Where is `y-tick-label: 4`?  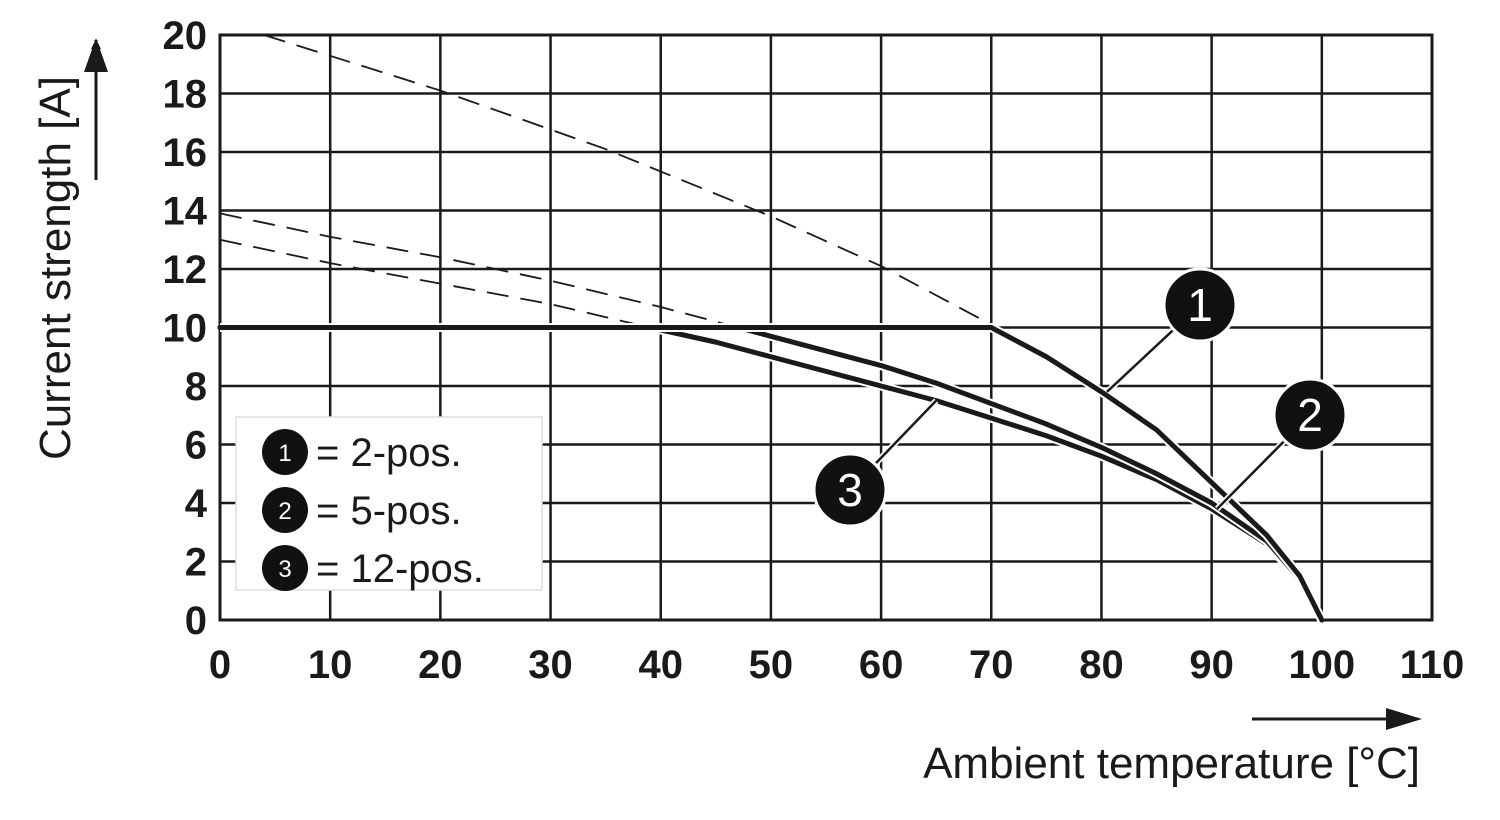 y-tick-label: 4 is located at coordinates (196, 504).